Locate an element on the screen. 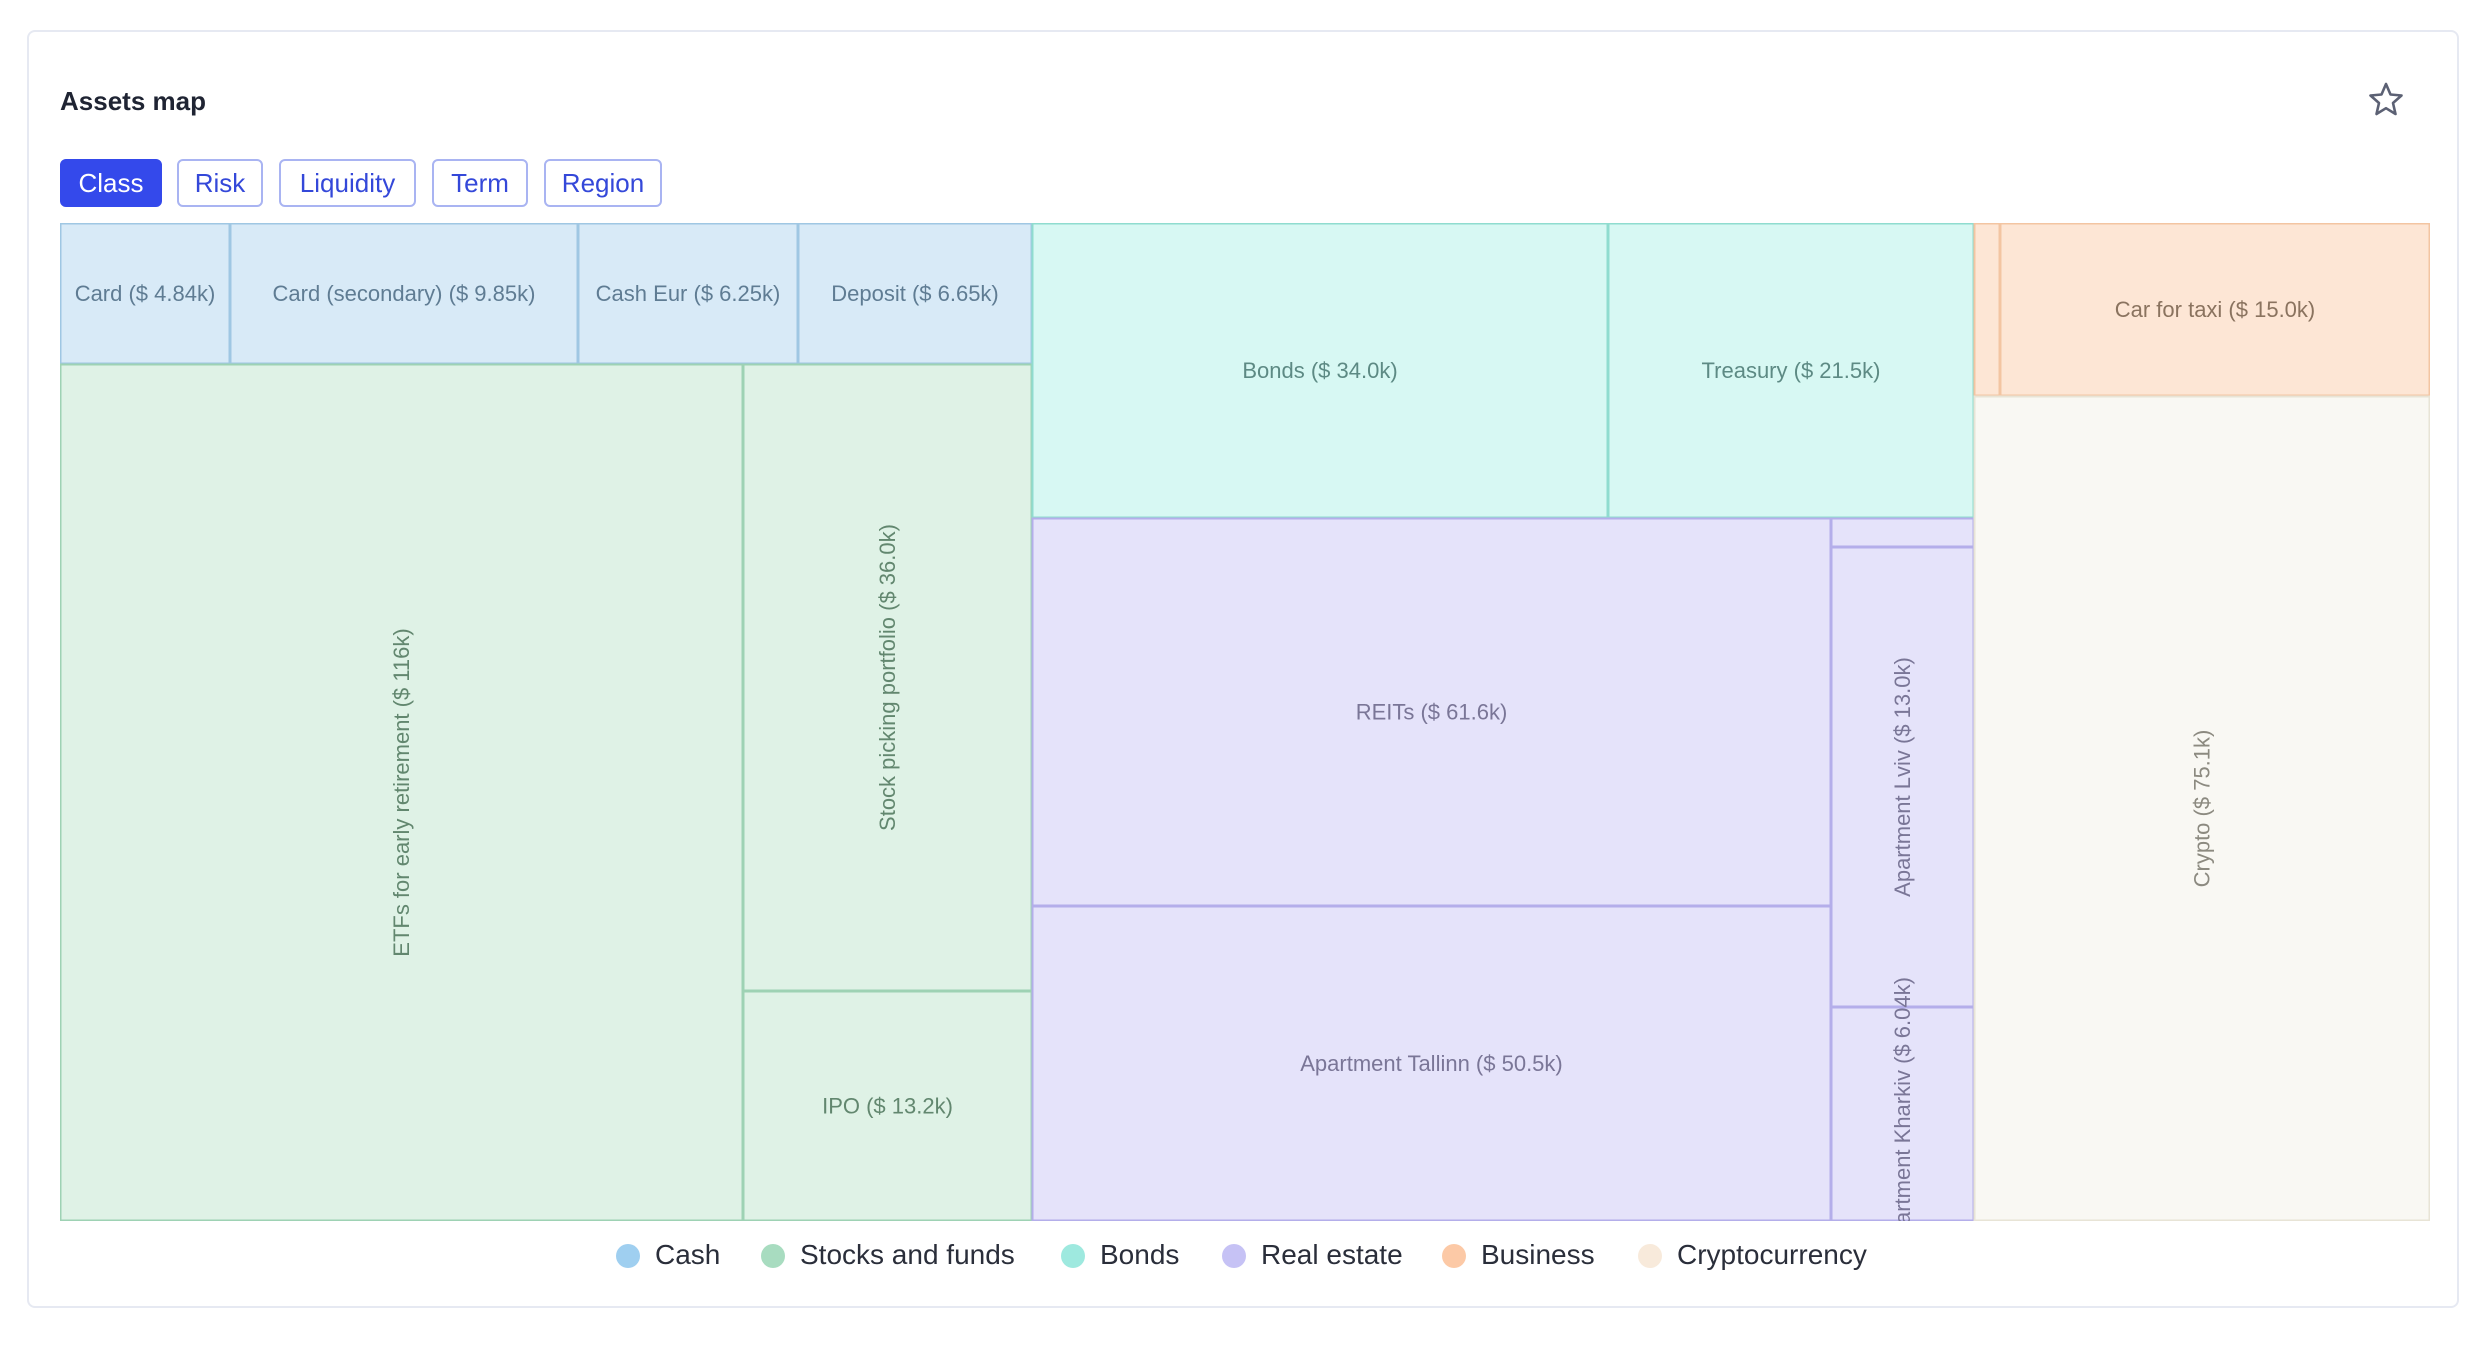 The image size is (2484, 1360). treemap-label: REITs ($ 61.6k) is located at coordinates (1432, 712).